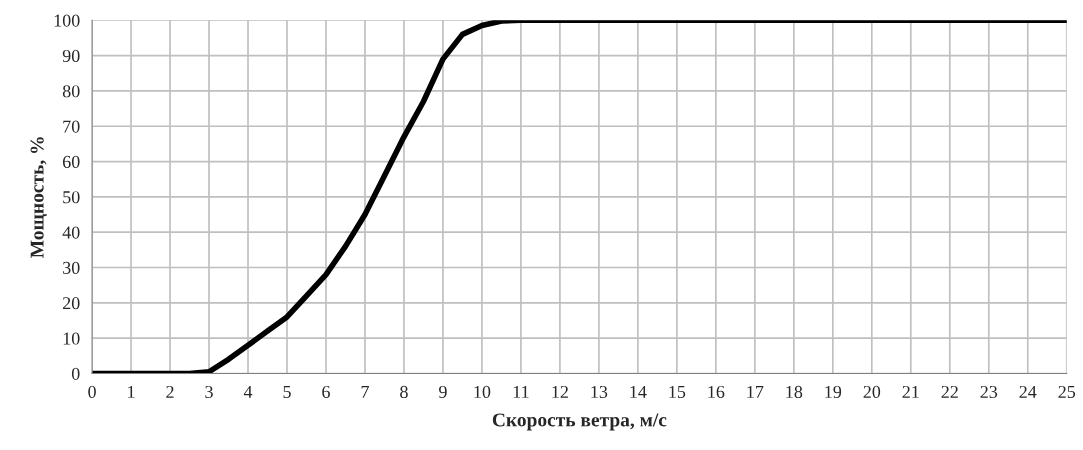 The width and height of the screenshot is (1083, 450). I want to click on x-tick-label: 22, so click(949, 391).